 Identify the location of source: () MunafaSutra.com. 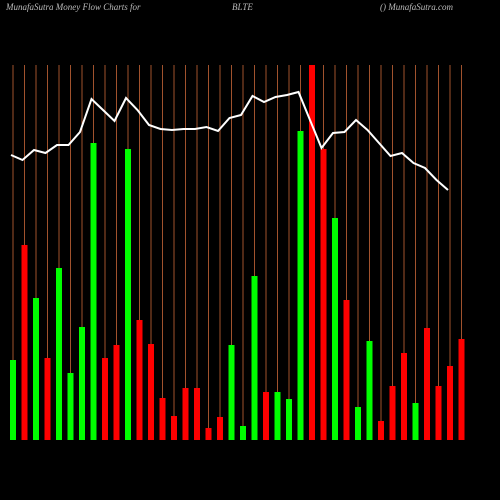
(416, 7).